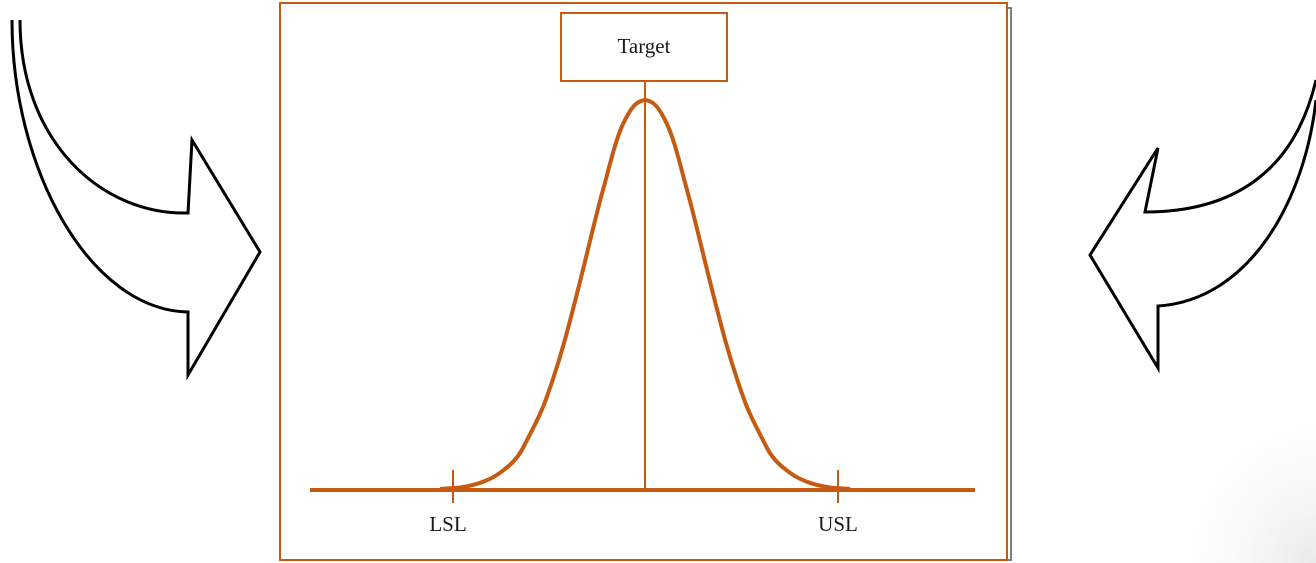  What do you see at coordinates (1233, 471) in the screenshot?
I see `background-shade` at bounding box center [1233, 471].